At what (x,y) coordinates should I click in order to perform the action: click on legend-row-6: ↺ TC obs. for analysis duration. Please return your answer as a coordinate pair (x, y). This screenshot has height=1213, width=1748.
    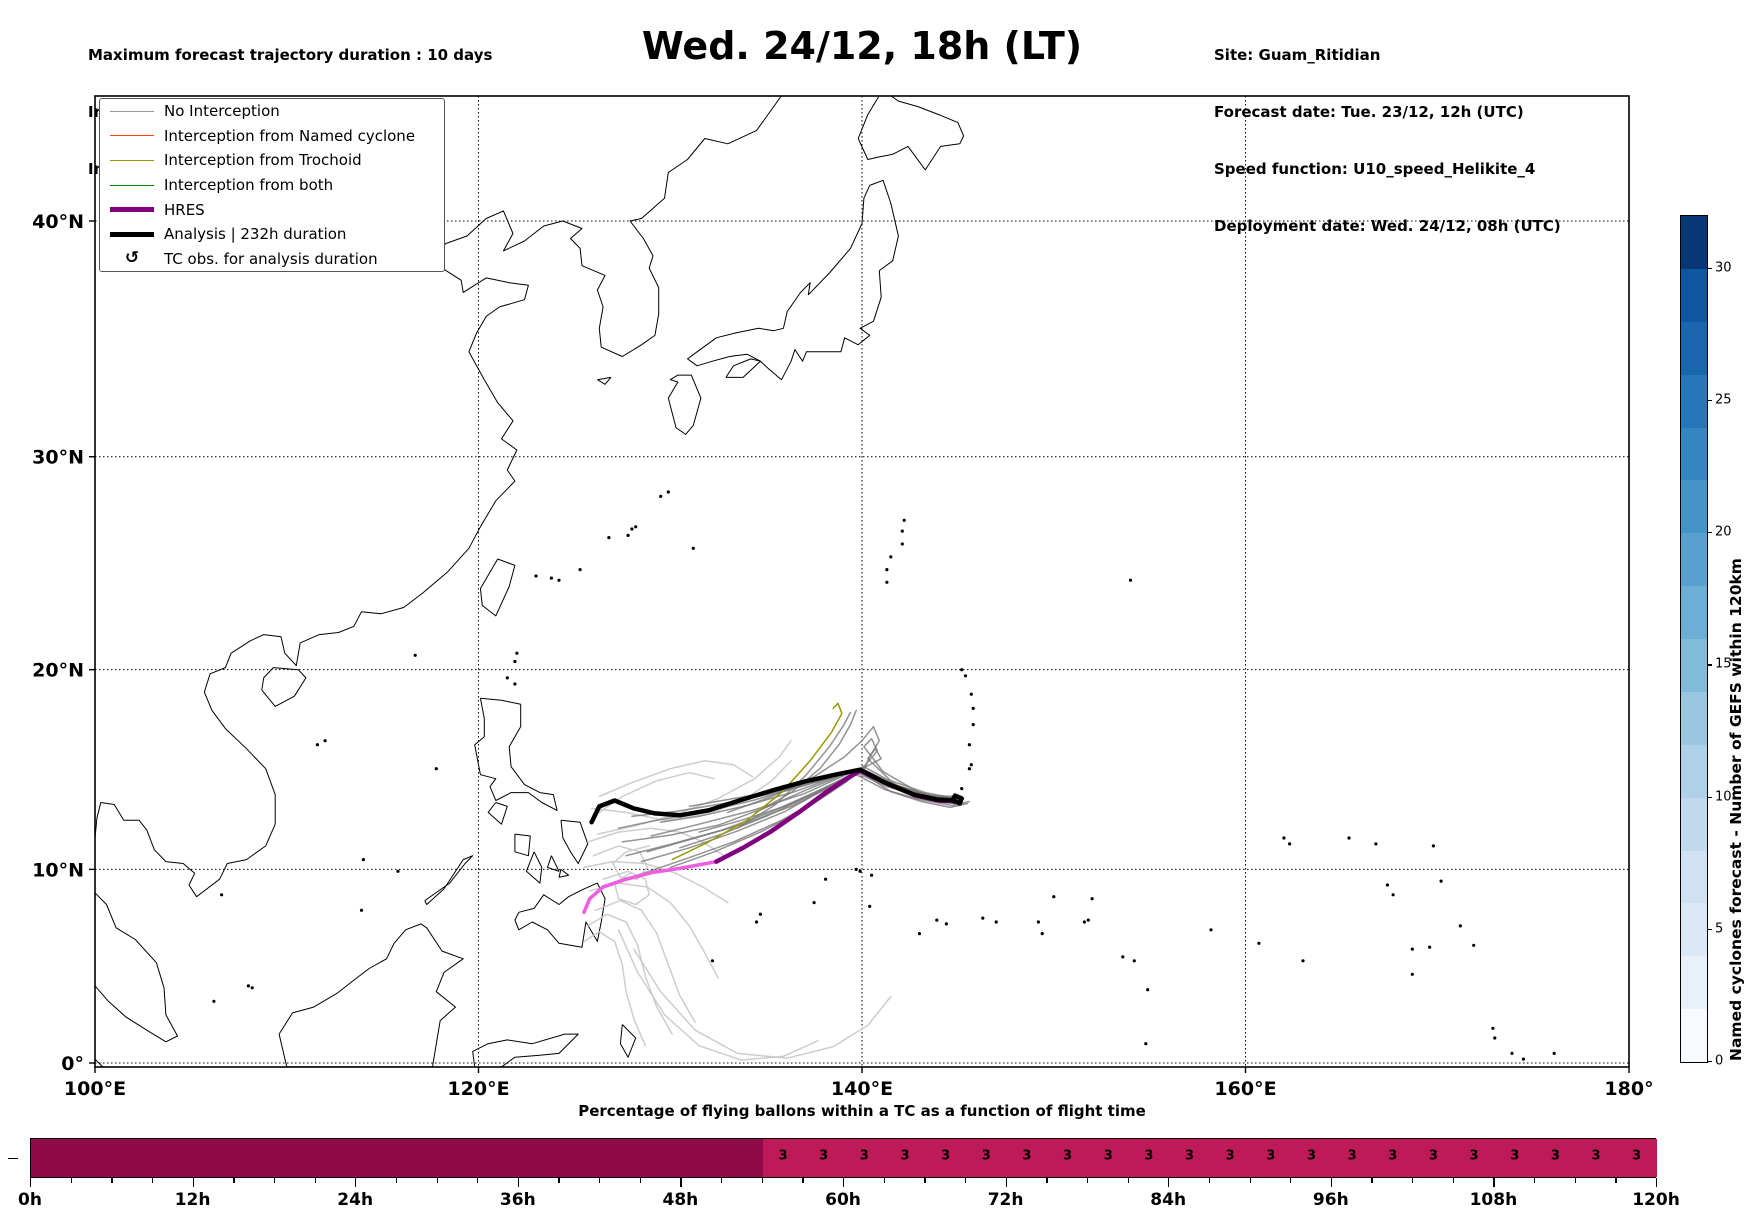
    Looking at the image, I should click on (272, 259).